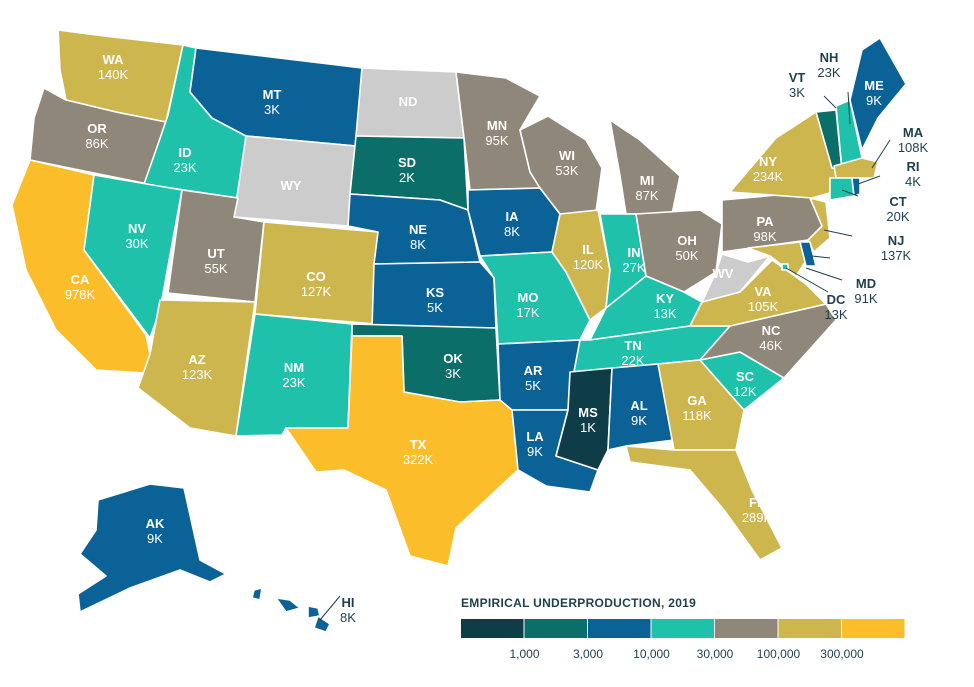 Image resolution: width=974 pixels, height=687 pixels. What do you see at coordinates (763, 306) in the screenshot?
I see `state-value: 105K` at bounding box center [763, 306].